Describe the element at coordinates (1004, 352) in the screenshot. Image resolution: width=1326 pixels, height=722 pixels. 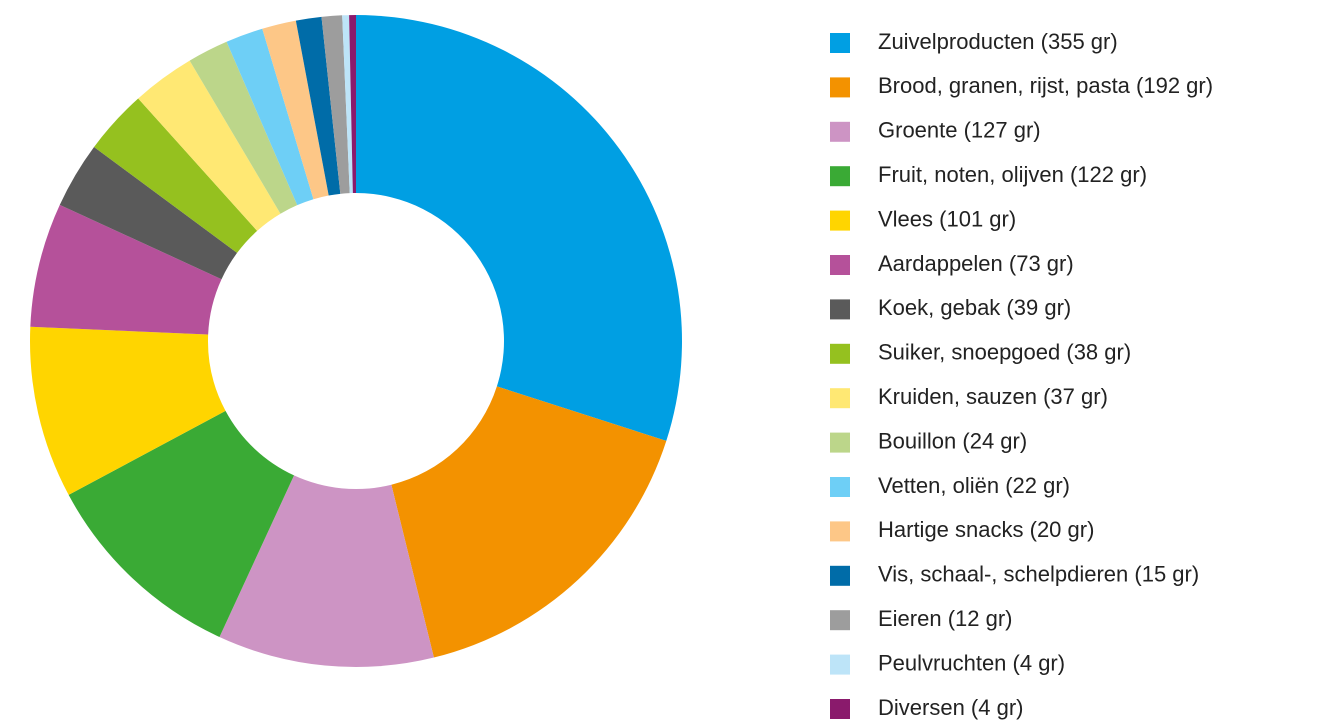
I see `legend-label: Suiker, snoepgoed (38 gr)` at that location.